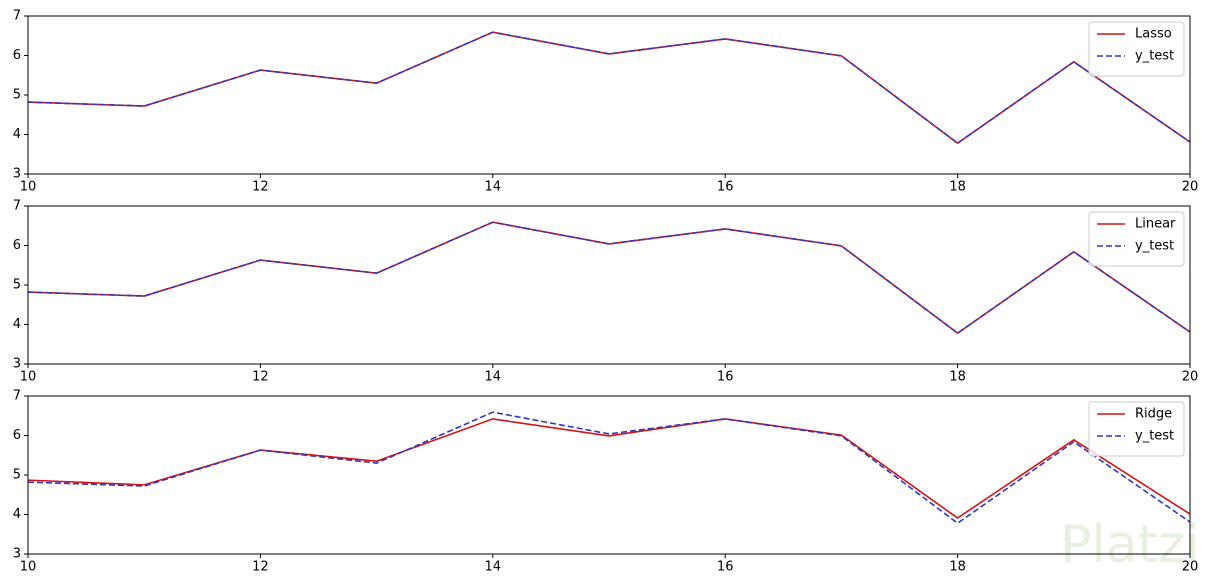 Image resolution: width=1209 pixels, height=588 pixels. Describe the element at coordinates (1153, 414) in the screenshot. I see `legend-label: Ridge` at that location.